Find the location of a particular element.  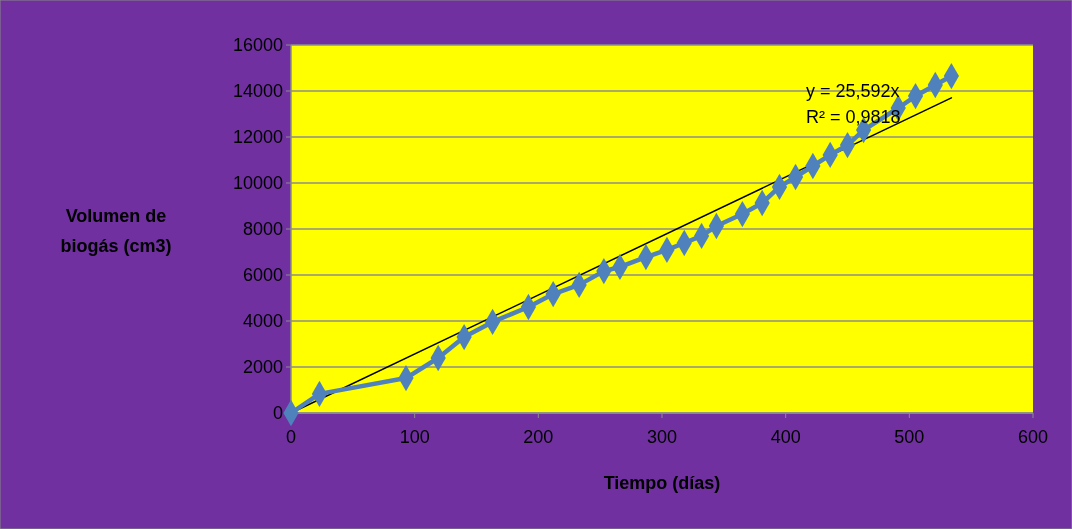

x-axis-title: Tiempo (días) is located at coordinates (662, 483).